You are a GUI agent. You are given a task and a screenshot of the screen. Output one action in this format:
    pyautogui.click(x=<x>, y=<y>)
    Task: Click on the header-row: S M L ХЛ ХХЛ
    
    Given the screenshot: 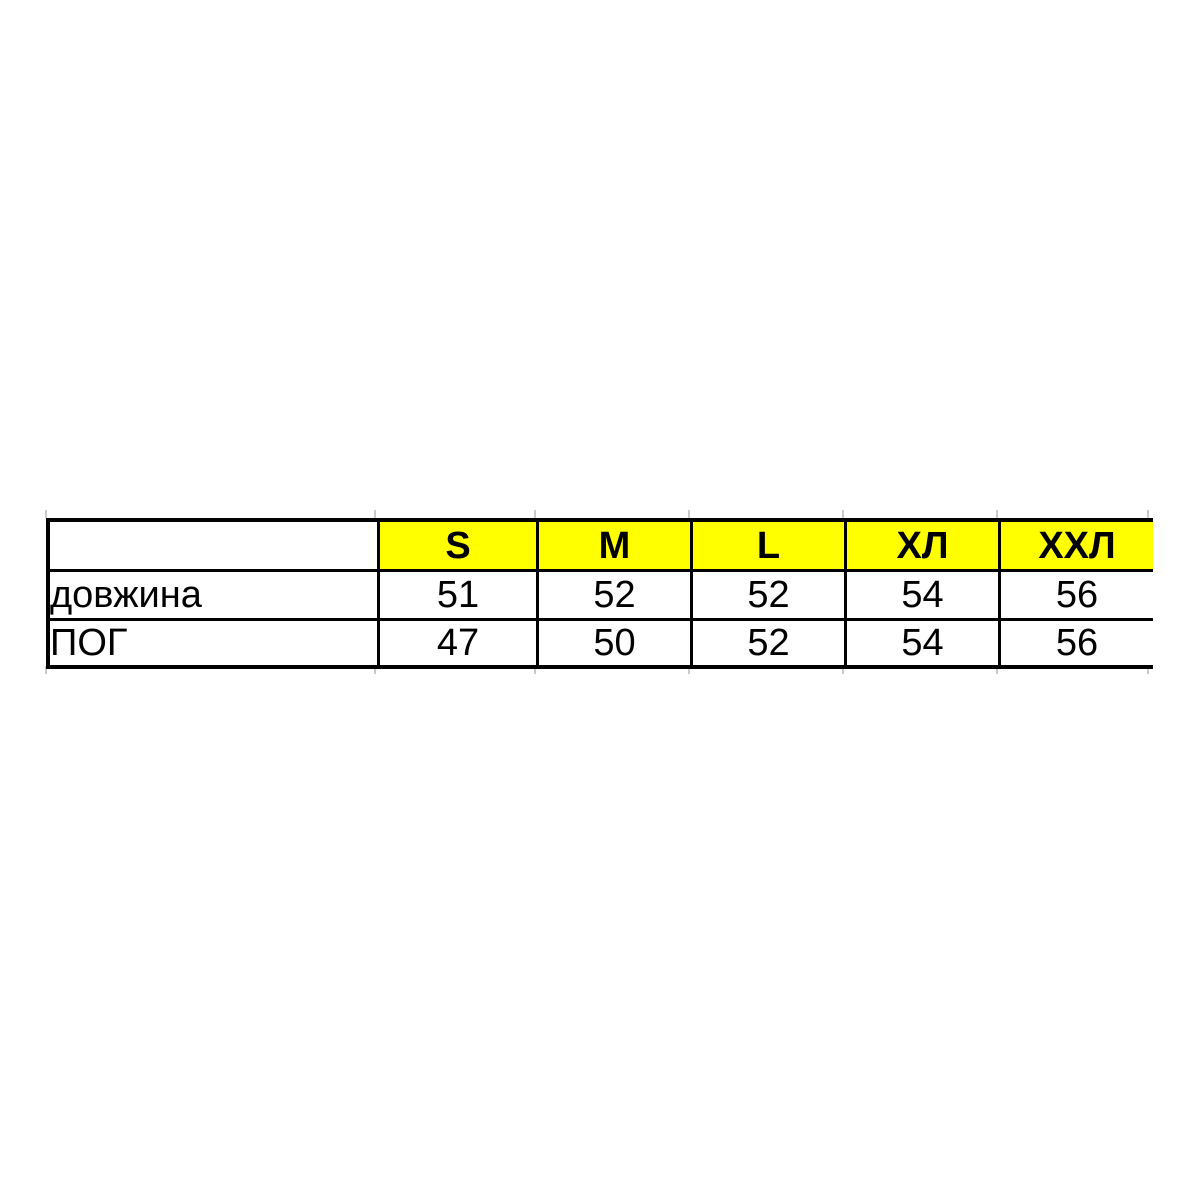 What is the action you would take?
    pyautogui.click(x=601, y=547)
    